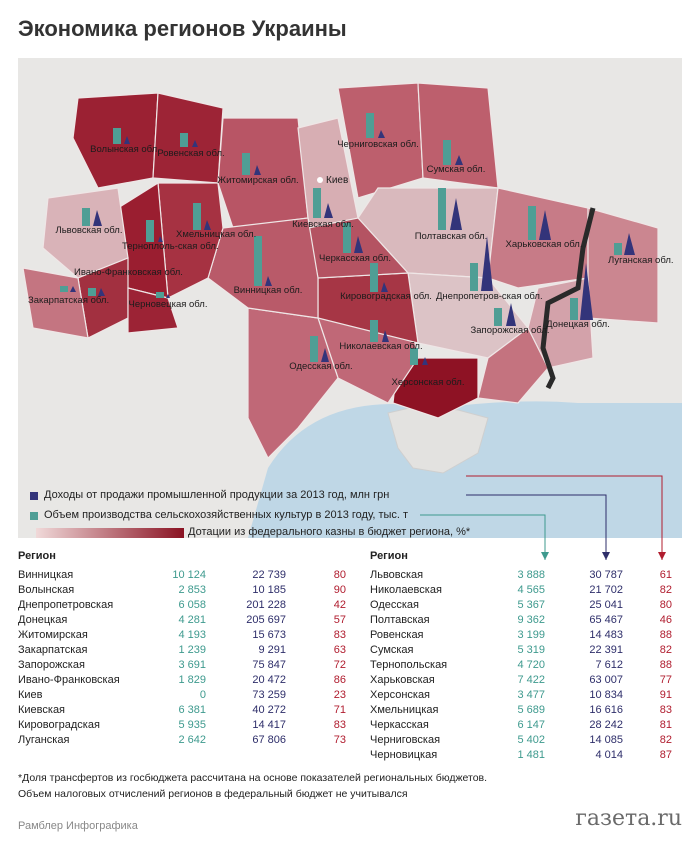 The height and width of the screenshot is (850, 700). Describe the element at coordinates (269, 740) in the screenshot. I see `industry-value: 67 806` at that location.